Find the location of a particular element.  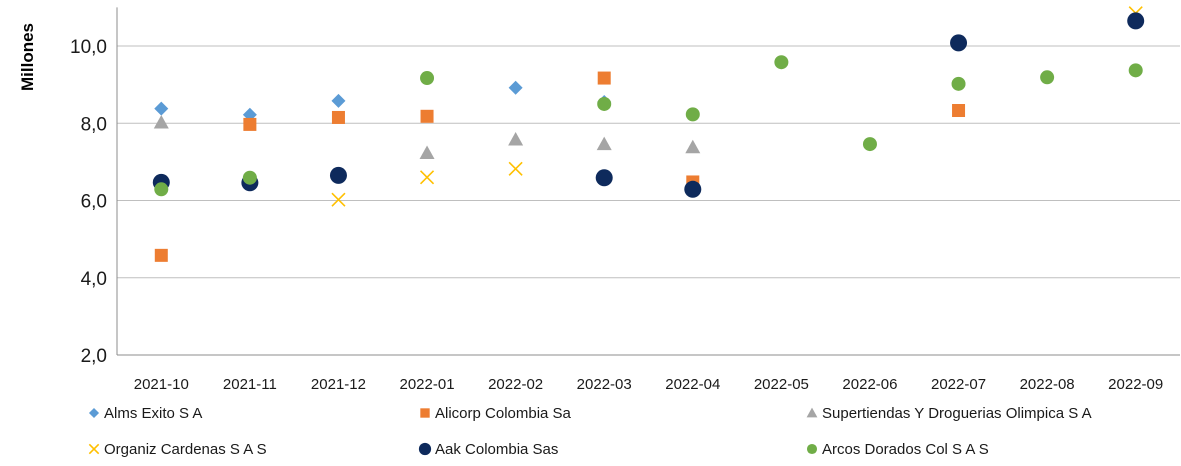

y-tick-label: 2,0 is located at coordinates (94, 356).